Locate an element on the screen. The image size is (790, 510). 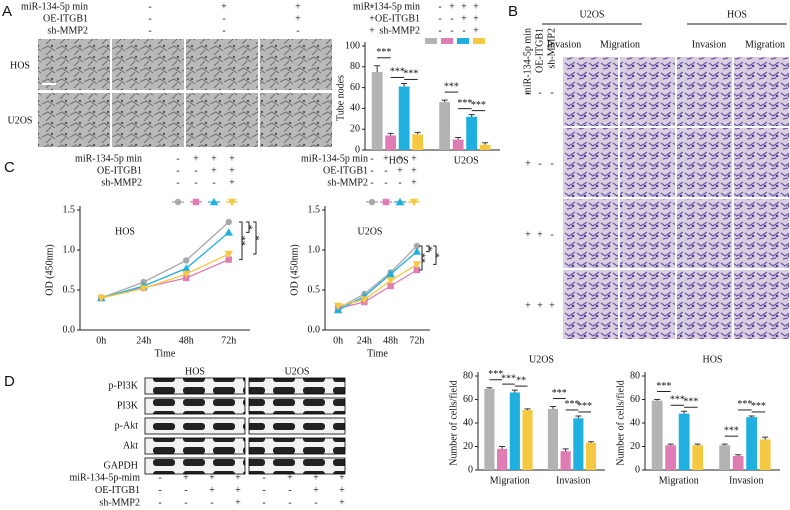
chart-title: U2OS is located at coordinates (369, 231).